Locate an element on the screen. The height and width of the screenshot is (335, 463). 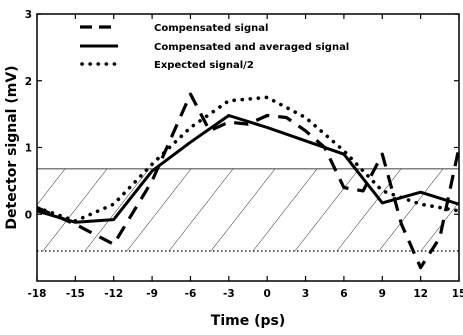
legend-label-expected: Expected signal/2 is located at coordinates (204, 65).